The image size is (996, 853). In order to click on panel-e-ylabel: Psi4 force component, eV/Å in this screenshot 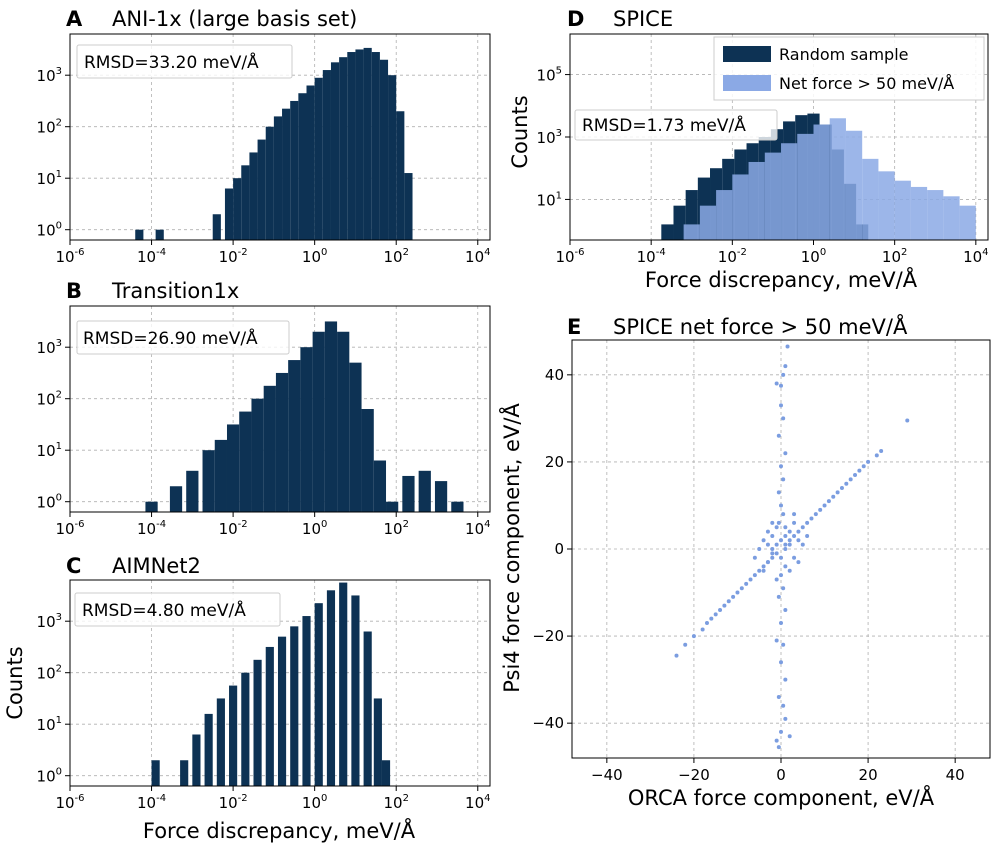, I will do `click(511, 548)`.